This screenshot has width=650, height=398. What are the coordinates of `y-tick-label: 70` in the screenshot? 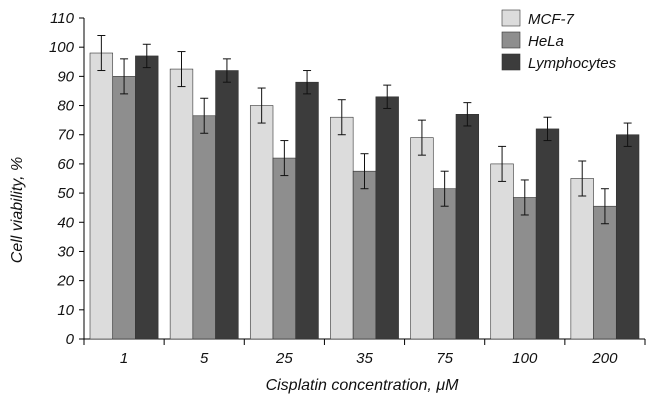 It's located at (65, 135).